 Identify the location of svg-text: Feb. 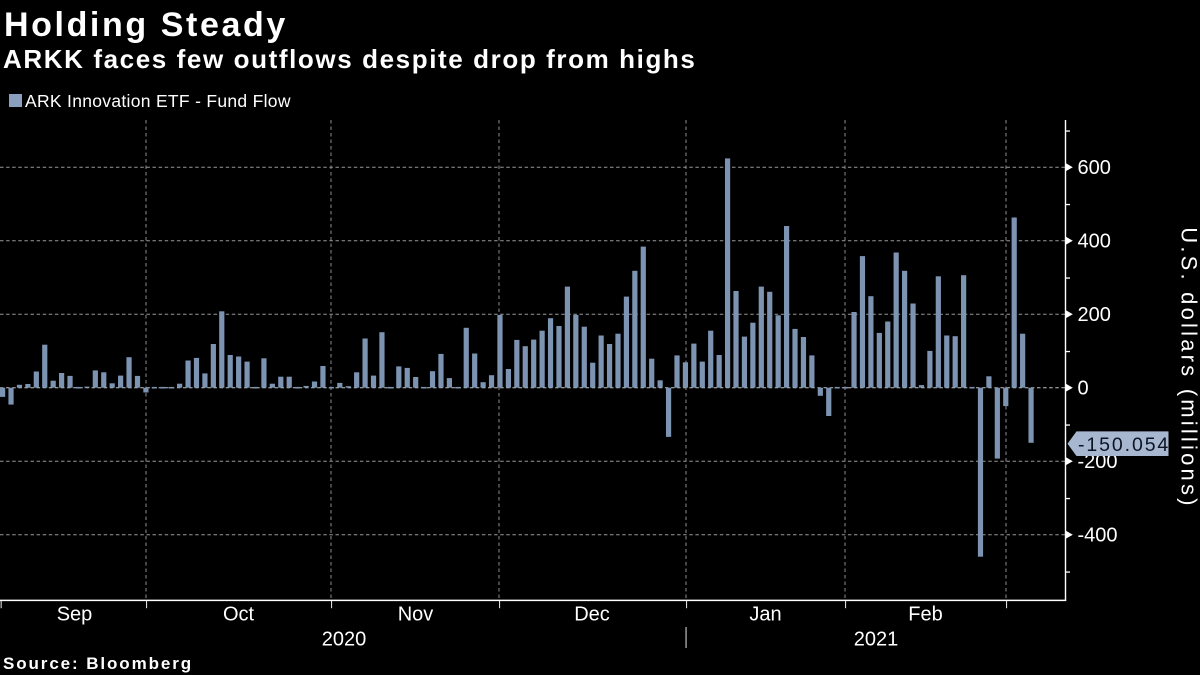
(925, 615).